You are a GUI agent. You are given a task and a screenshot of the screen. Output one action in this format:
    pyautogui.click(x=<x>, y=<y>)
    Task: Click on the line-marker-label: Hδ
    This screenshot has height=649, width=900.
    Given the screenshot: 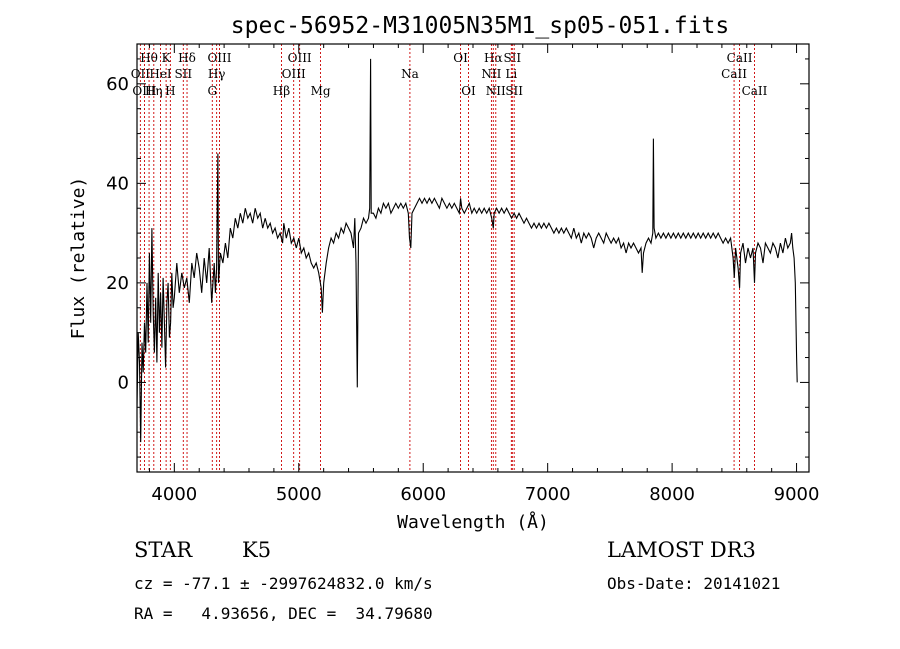 What is the action you would take?
    pyautogui.click(x=187, y=58)
    